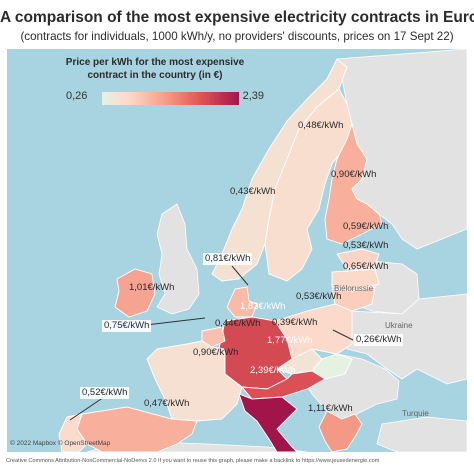  What do you see at coordinates (354, 288) in the screenshot?
I see `region-label-belarus: Biélorussie` at bounding box center [354, 288].